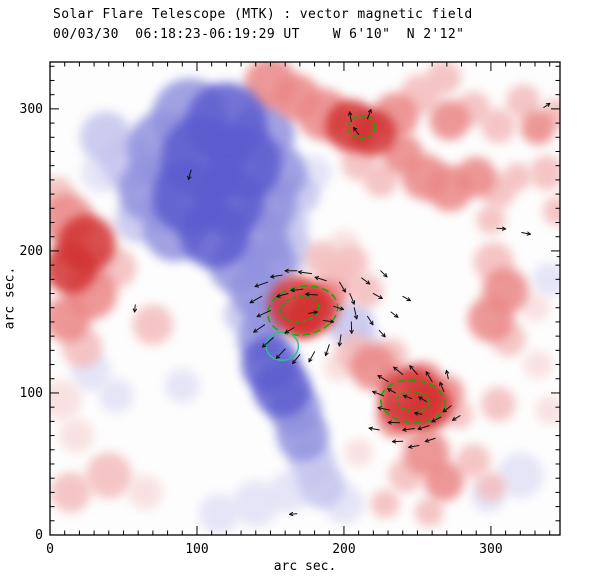 This screenshot has height=585, width=612. I want to click on x-axis-label: arc sec., so click(305, 566).